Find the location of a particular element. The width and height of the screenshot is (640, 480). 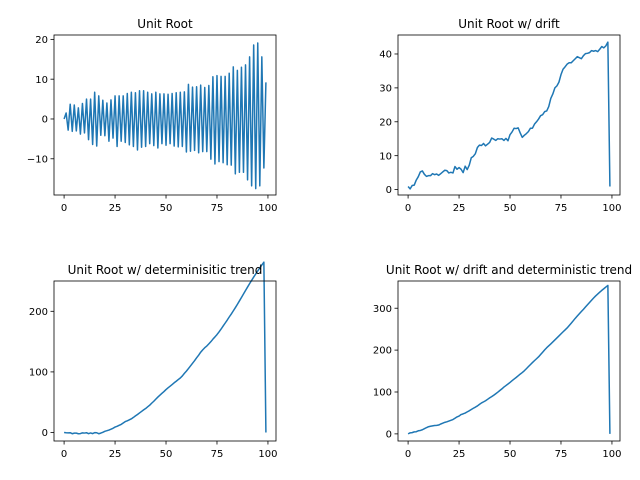

chart-title: Unit Root w/ drift is located at coordinates (509, 24).